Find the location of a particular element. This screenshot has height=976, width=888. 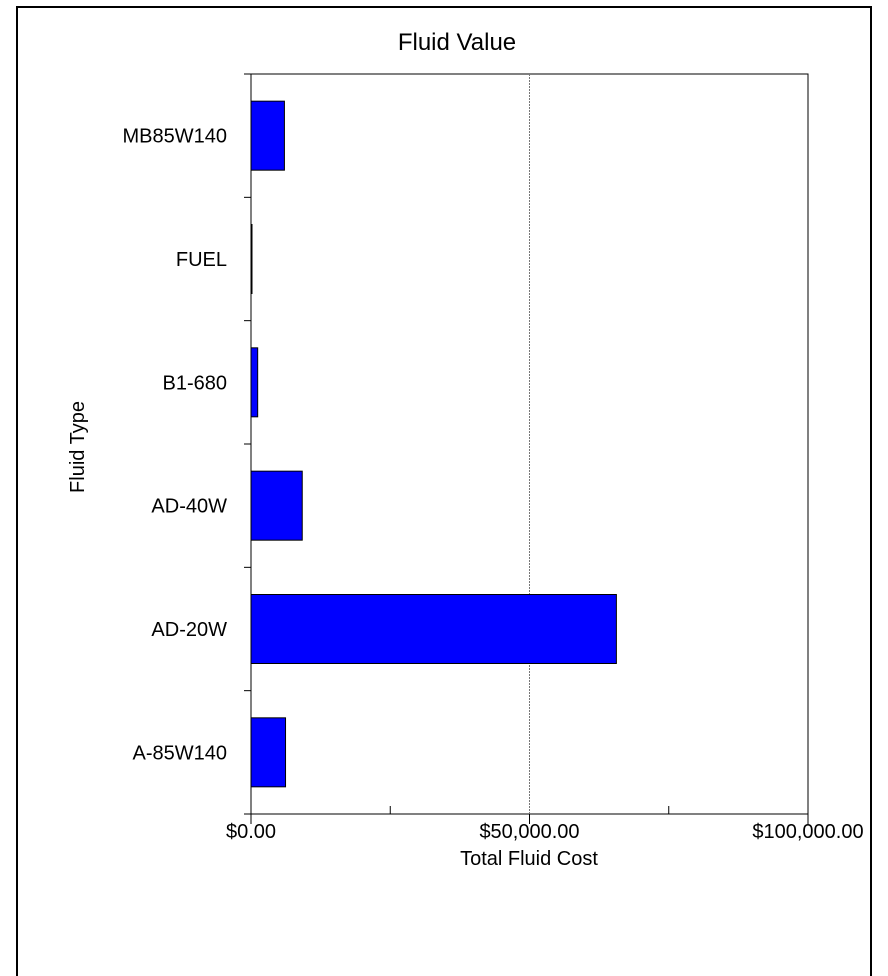

x-tick-label: $100,000.00 is located at coordinates (807, 832).